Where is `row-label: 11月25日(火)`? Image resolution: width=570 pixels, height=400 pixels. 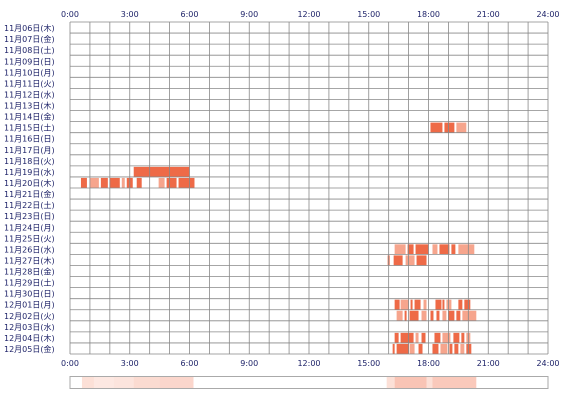
row-label: 11月25日(火) is located at coordinates (29, 238).